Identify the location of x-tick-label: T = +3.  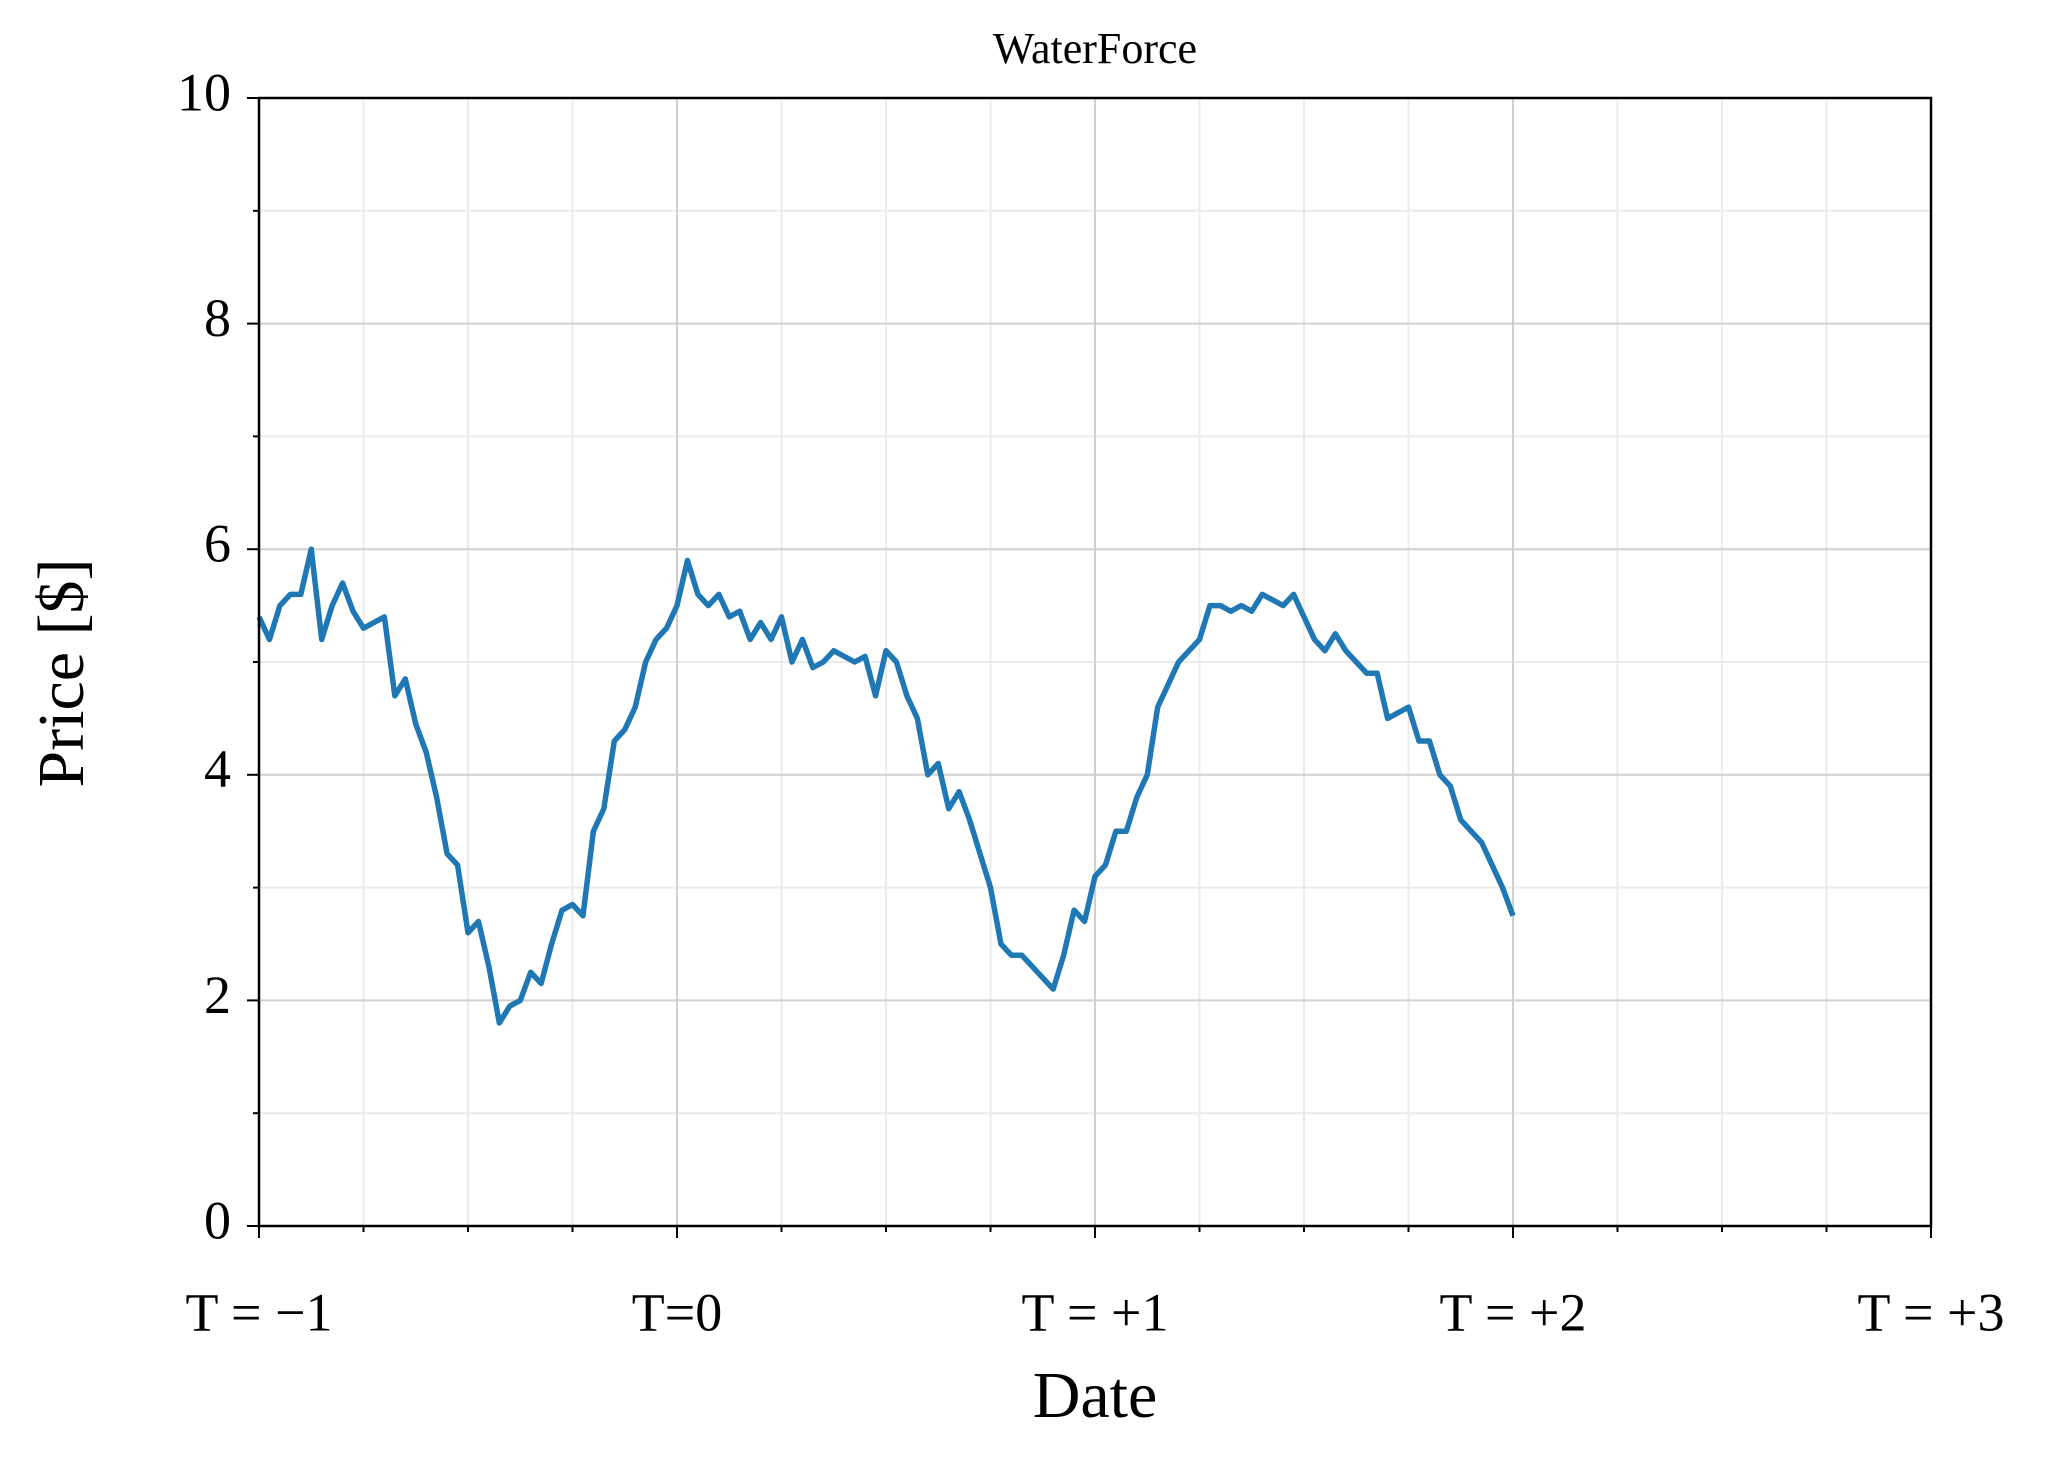
(1931, 1312).